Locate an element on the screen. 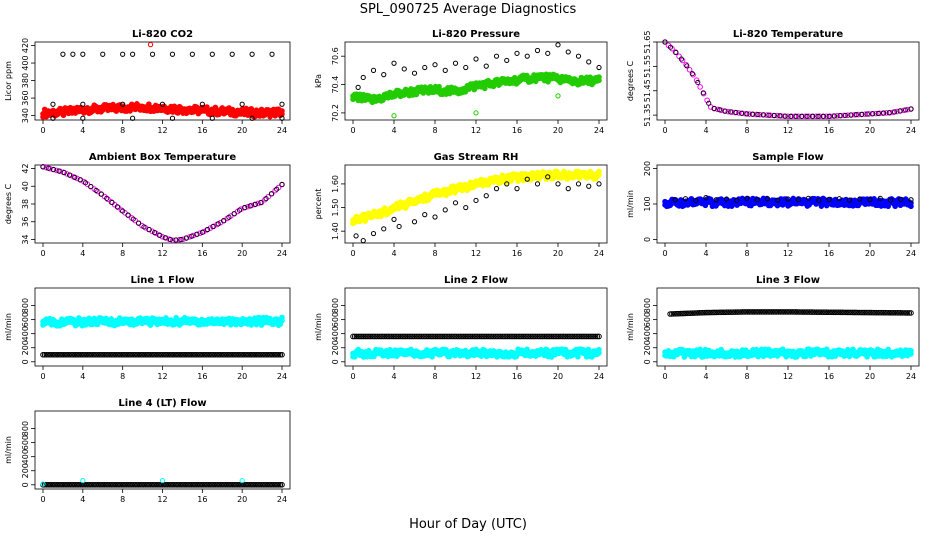  y-axis-label: Licor ppm is located at coordinates (8, 81).